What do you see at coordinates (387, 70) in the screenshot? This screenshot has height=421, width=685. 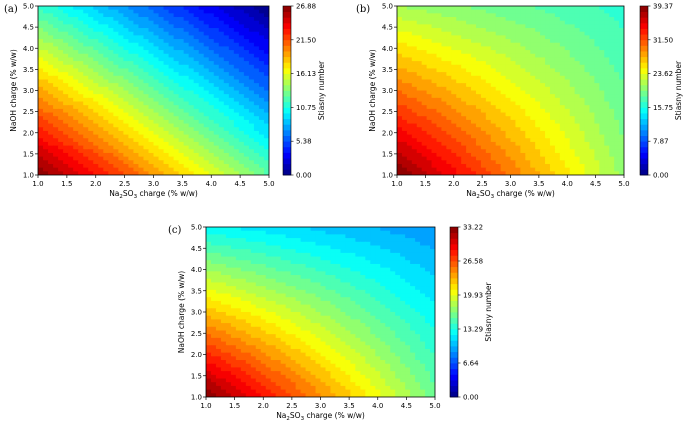 I see `y-tick-label: 3.5` at bounding box center [387, 70].